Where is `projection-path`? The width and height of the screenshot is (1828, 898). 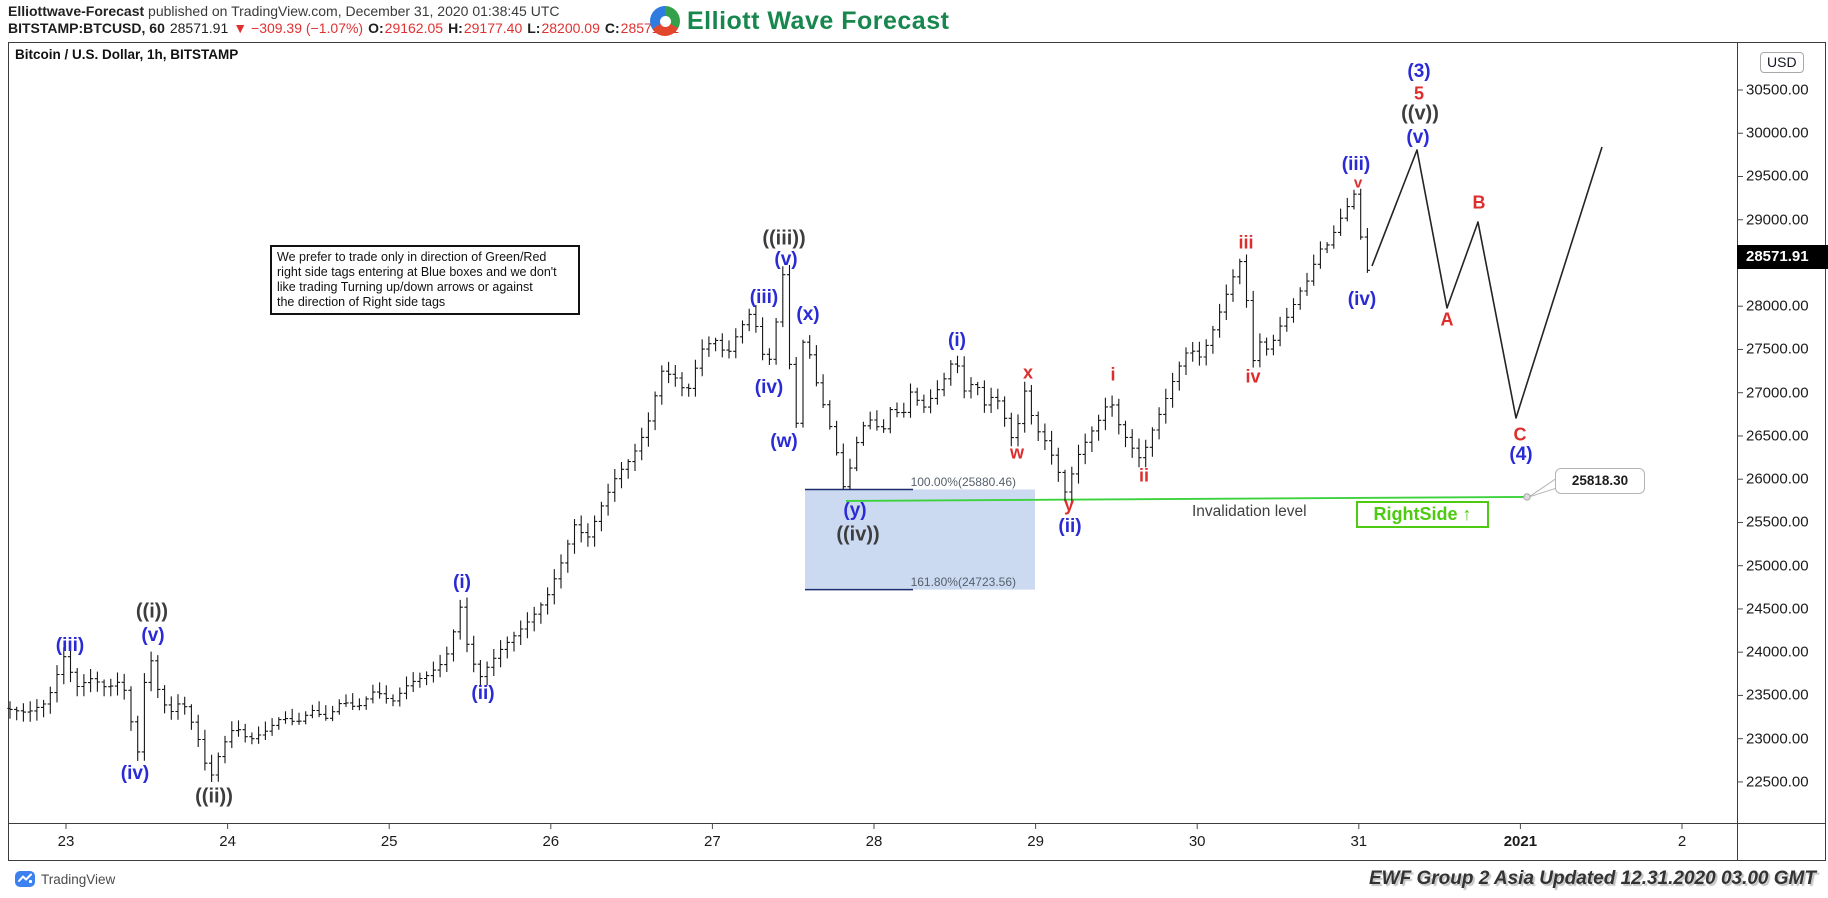
projection-path is located at coordinates (1487, 282).